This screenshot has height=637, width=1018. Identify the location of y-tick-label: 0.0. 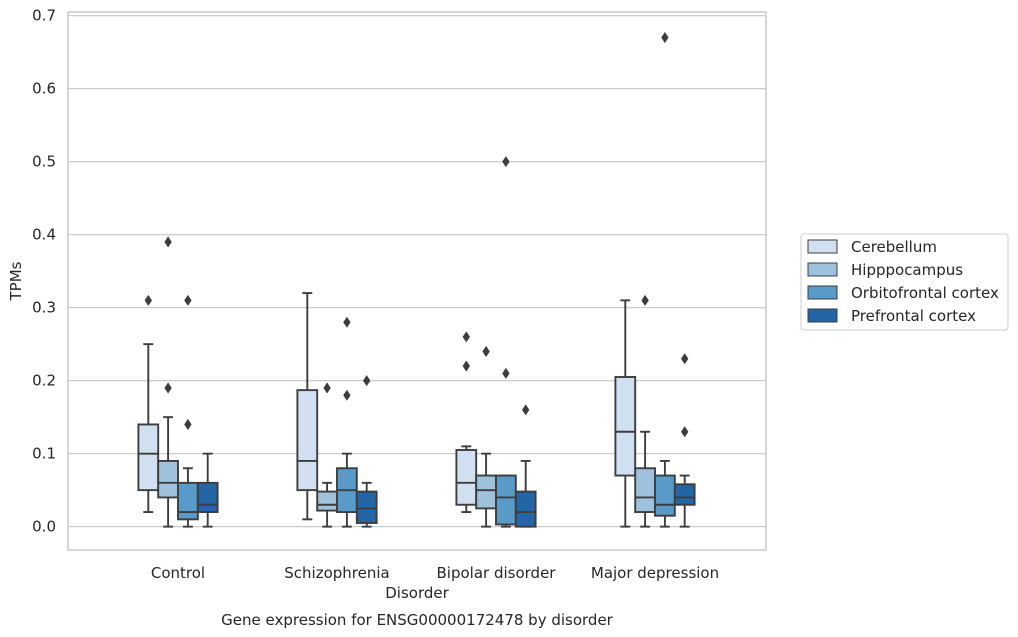
(44, 527).